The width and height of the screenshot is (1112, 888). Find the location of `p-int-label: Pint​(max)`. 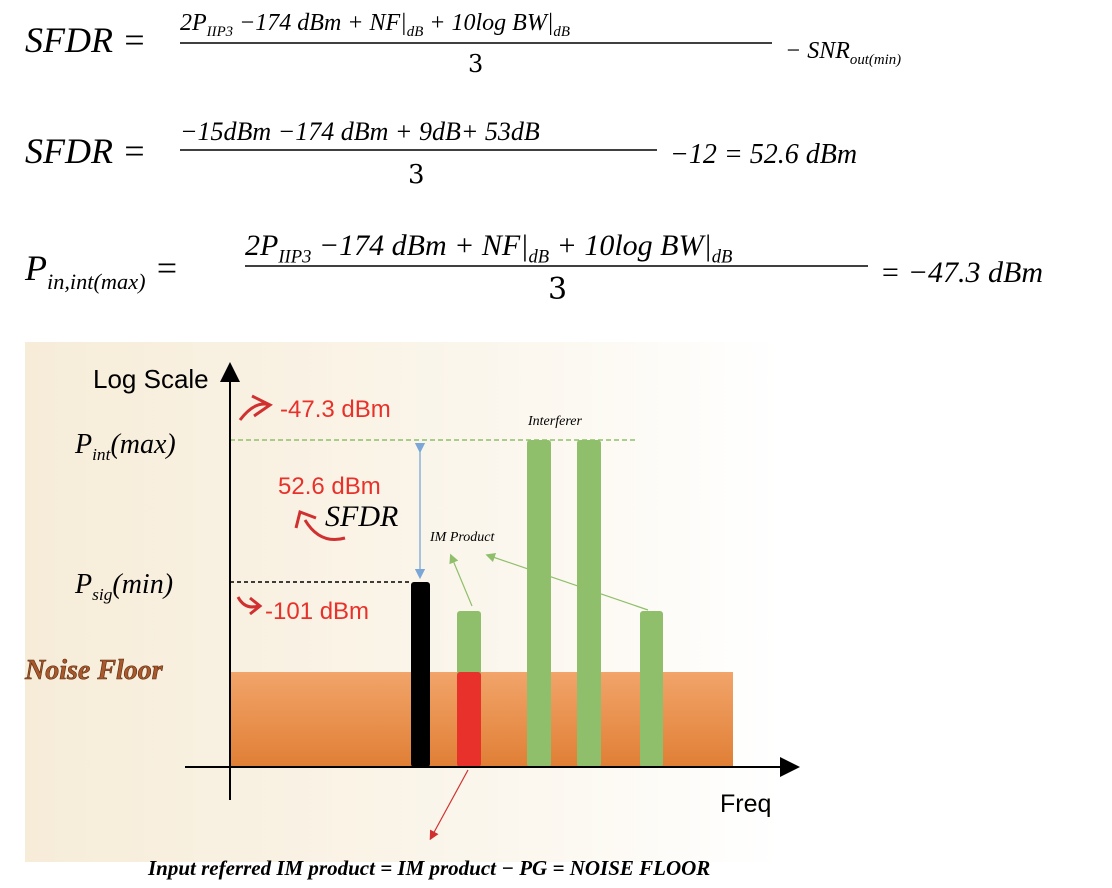

p-int-label: Pint​(max) is located at coordinates (125, 446).